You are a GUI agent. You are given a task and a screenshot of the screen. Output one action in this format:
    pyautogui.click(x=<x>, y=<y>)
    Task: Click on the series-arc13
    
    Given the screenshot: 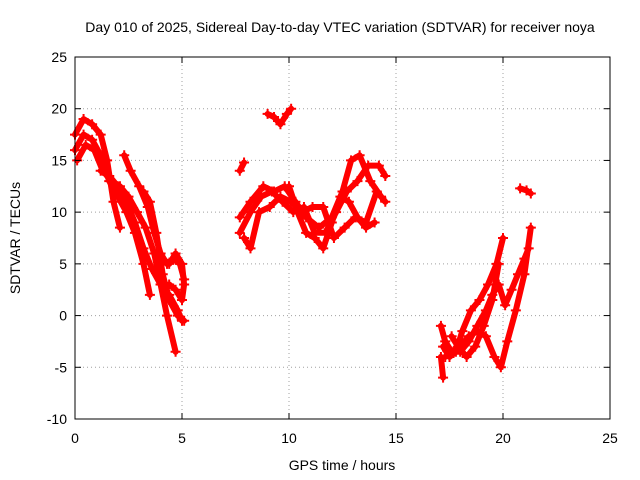 What is the action you would take?
    pyautogui.click(x=279, y=116)
    